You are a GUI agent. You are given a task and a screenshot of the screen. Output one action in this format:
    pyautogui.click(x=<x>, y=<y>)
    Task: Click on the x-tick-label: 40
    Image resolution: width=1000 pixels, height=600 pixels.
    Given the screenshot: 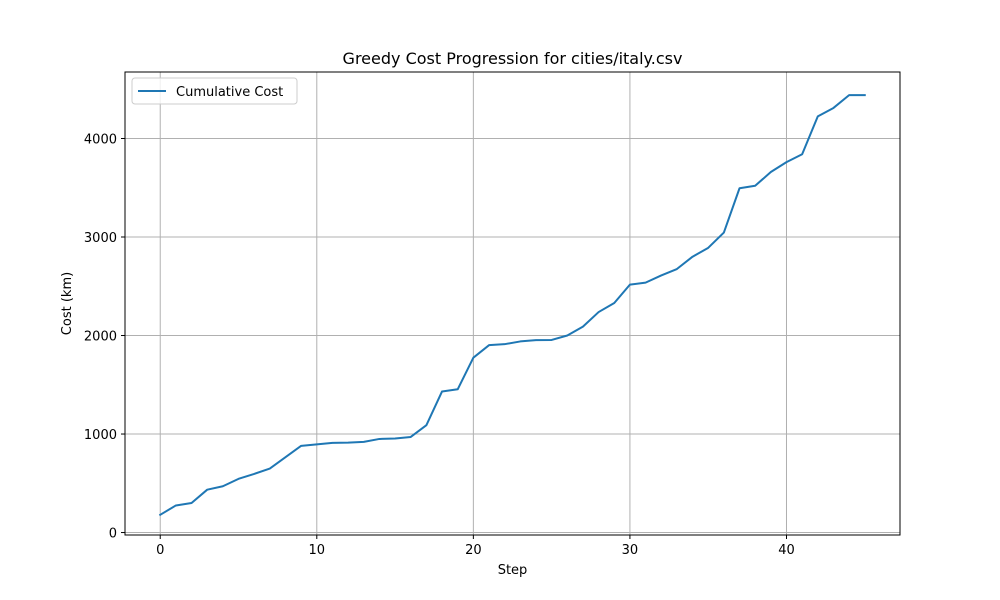 What is the action you would take?
    pyautogui.click(x=786, y=550)
    